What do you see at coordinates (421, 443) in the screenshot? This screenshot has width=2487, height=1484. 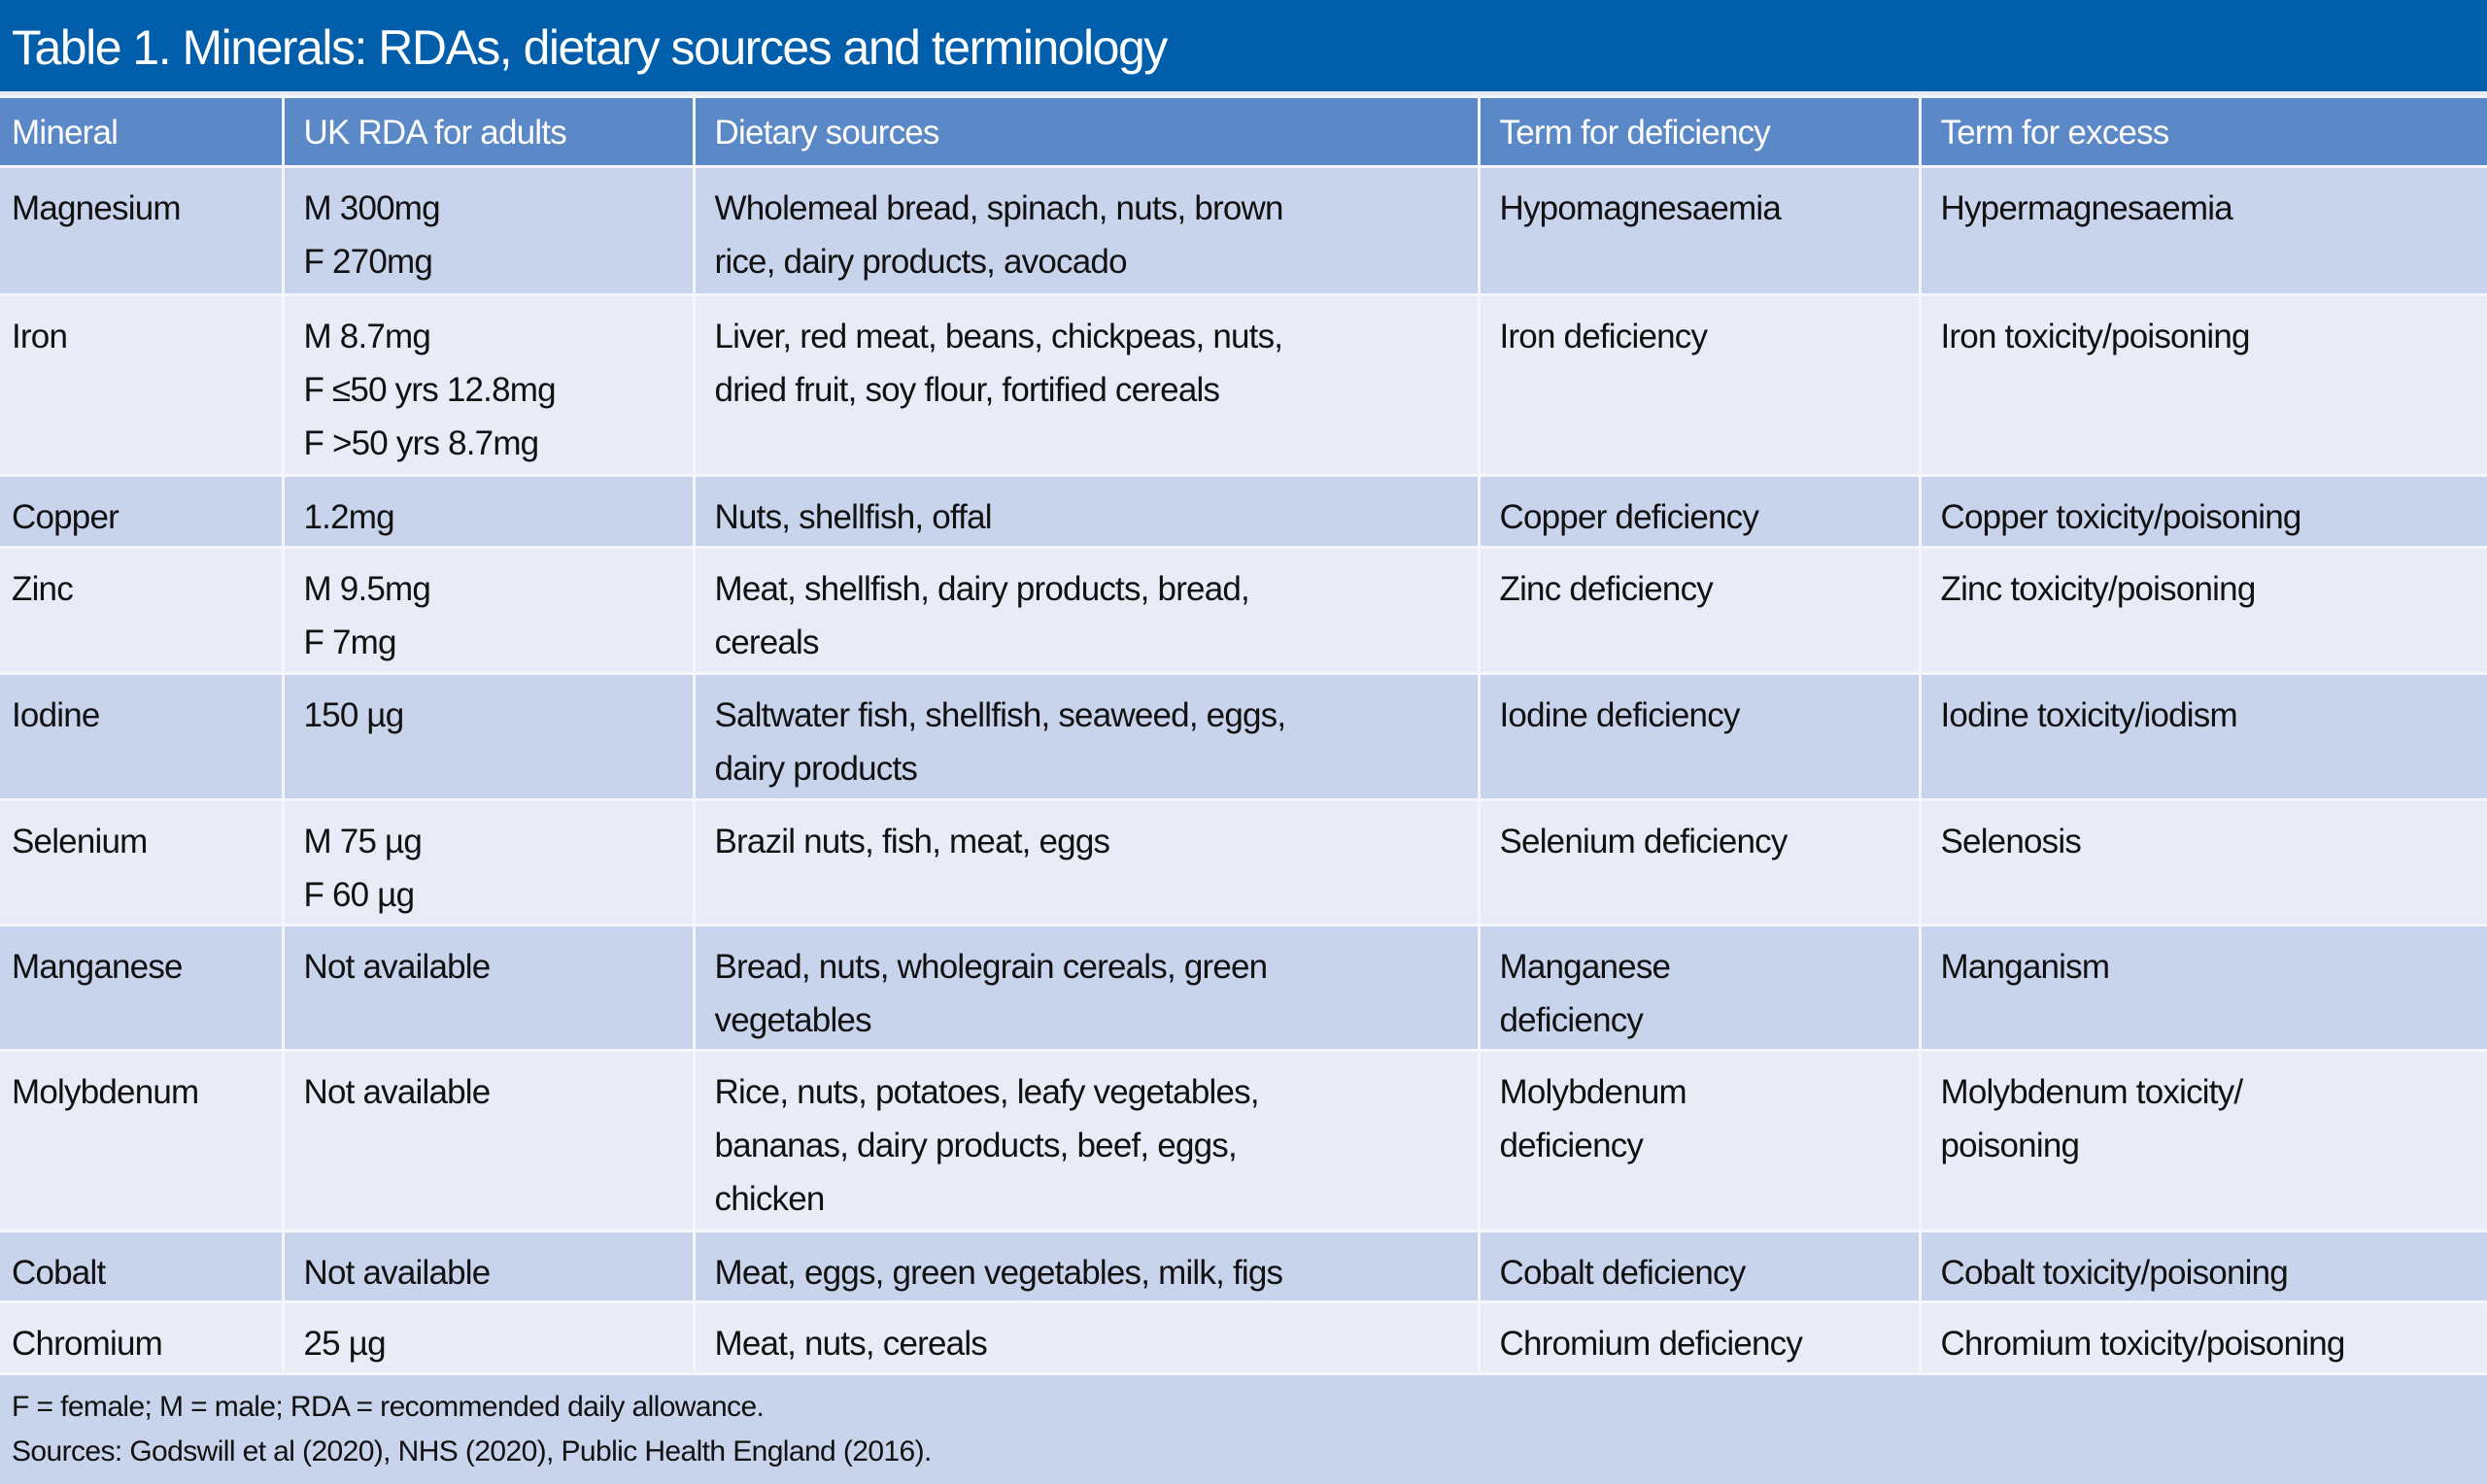 I see `cell-line: F >50 yrs 8.7mg` at bounding box center [421, 443].